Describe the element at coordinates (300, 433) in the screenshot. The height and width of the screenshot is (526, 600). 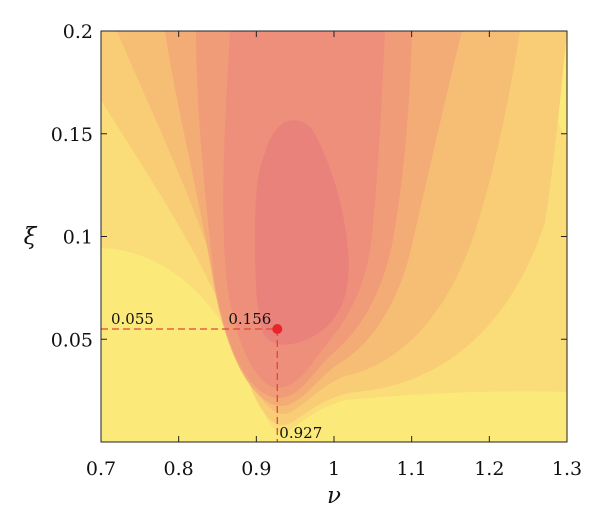
I see `optimum-x-label: 0.927` at that location.